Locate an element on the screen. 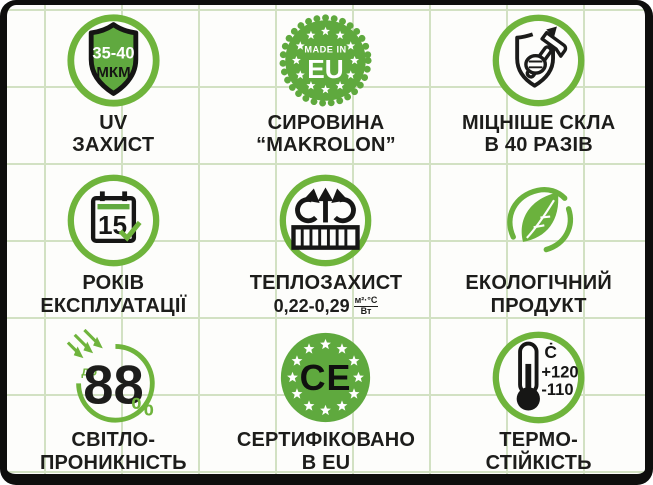 This screenshot has width=653, height=485. feature-label: ЕКОЛОГІЧНИЙ ПРОДУКТ is located at coordinates (538, 294).